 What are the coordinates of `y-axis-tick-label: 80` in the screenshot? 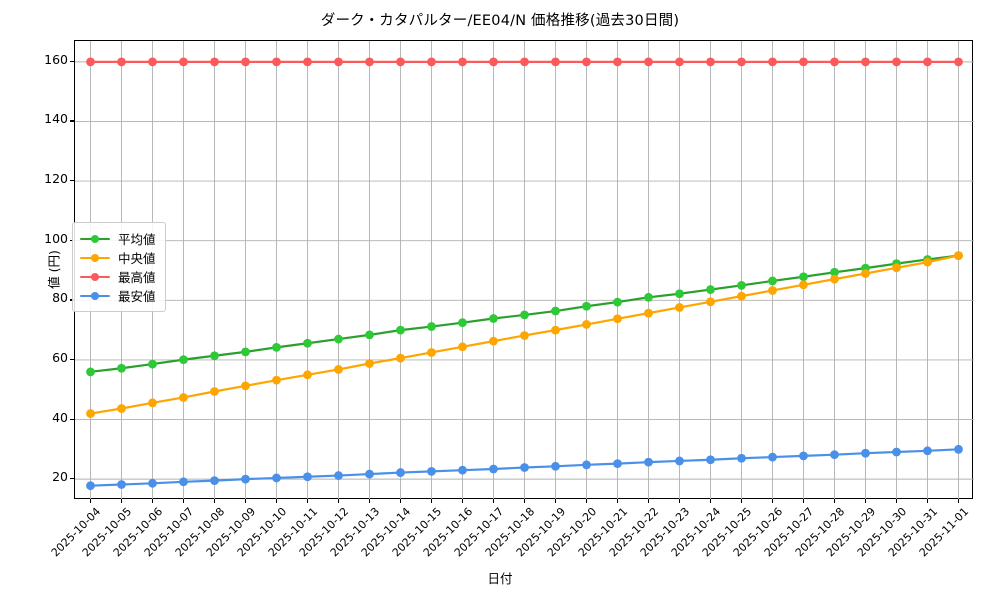 It's located at (60, 298).